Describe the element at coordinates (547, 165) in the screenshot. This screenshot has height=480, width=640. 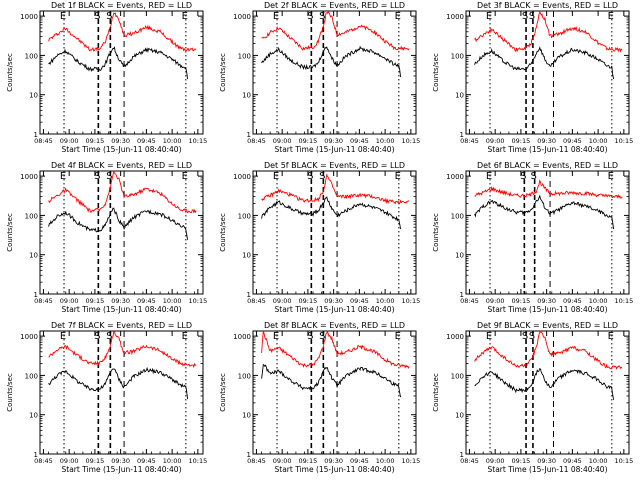
I see `chart-title: Det 6f BLACK = Events, RED = LLD` at that location.